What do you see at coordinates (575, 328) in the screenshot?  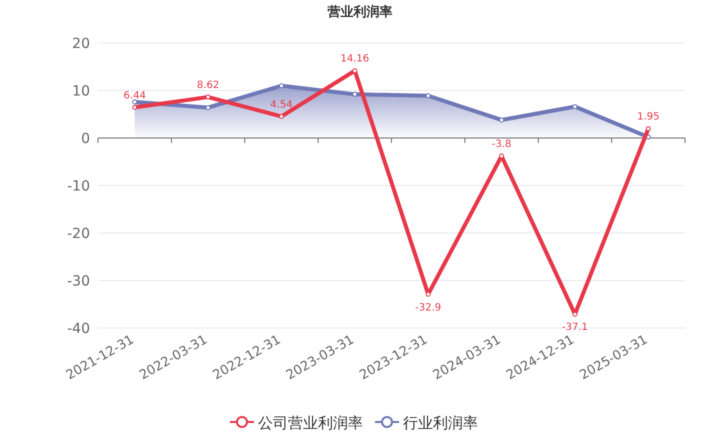 I see `data-label: -37.1` at bounding box center [575, 328].